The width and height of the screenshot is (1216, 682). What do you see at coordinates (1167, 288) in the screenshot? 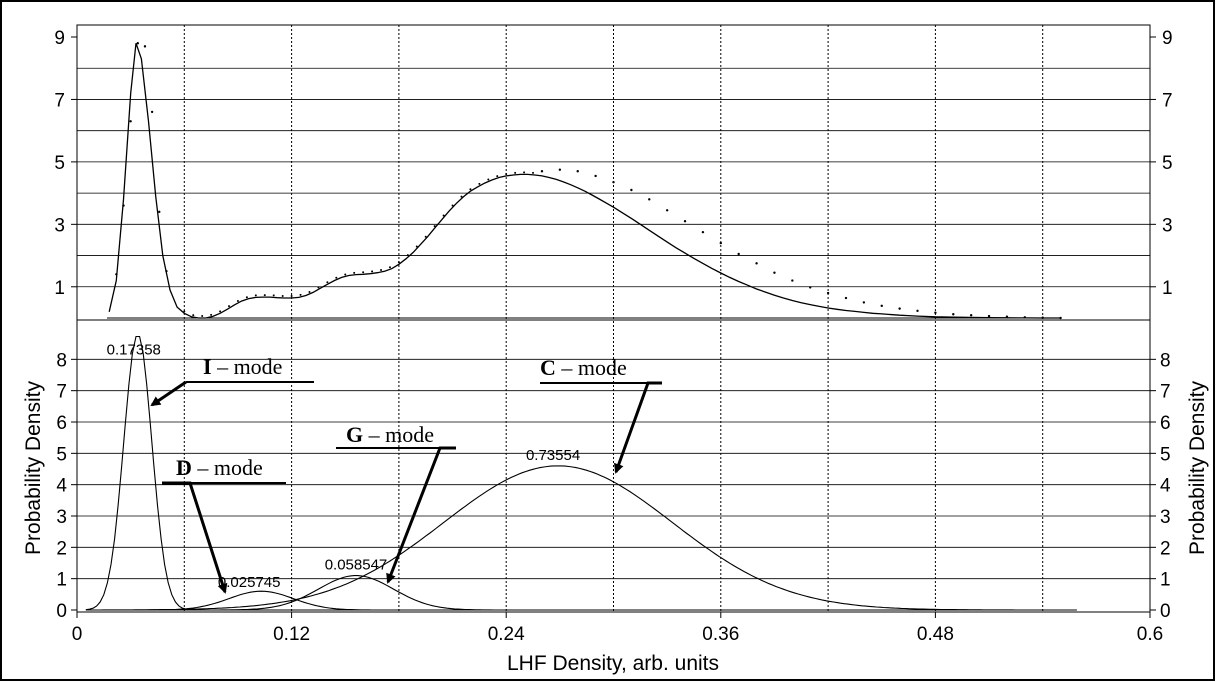
I see `y-tick-label-right-top: 1` at bounding box center [1167, 288].